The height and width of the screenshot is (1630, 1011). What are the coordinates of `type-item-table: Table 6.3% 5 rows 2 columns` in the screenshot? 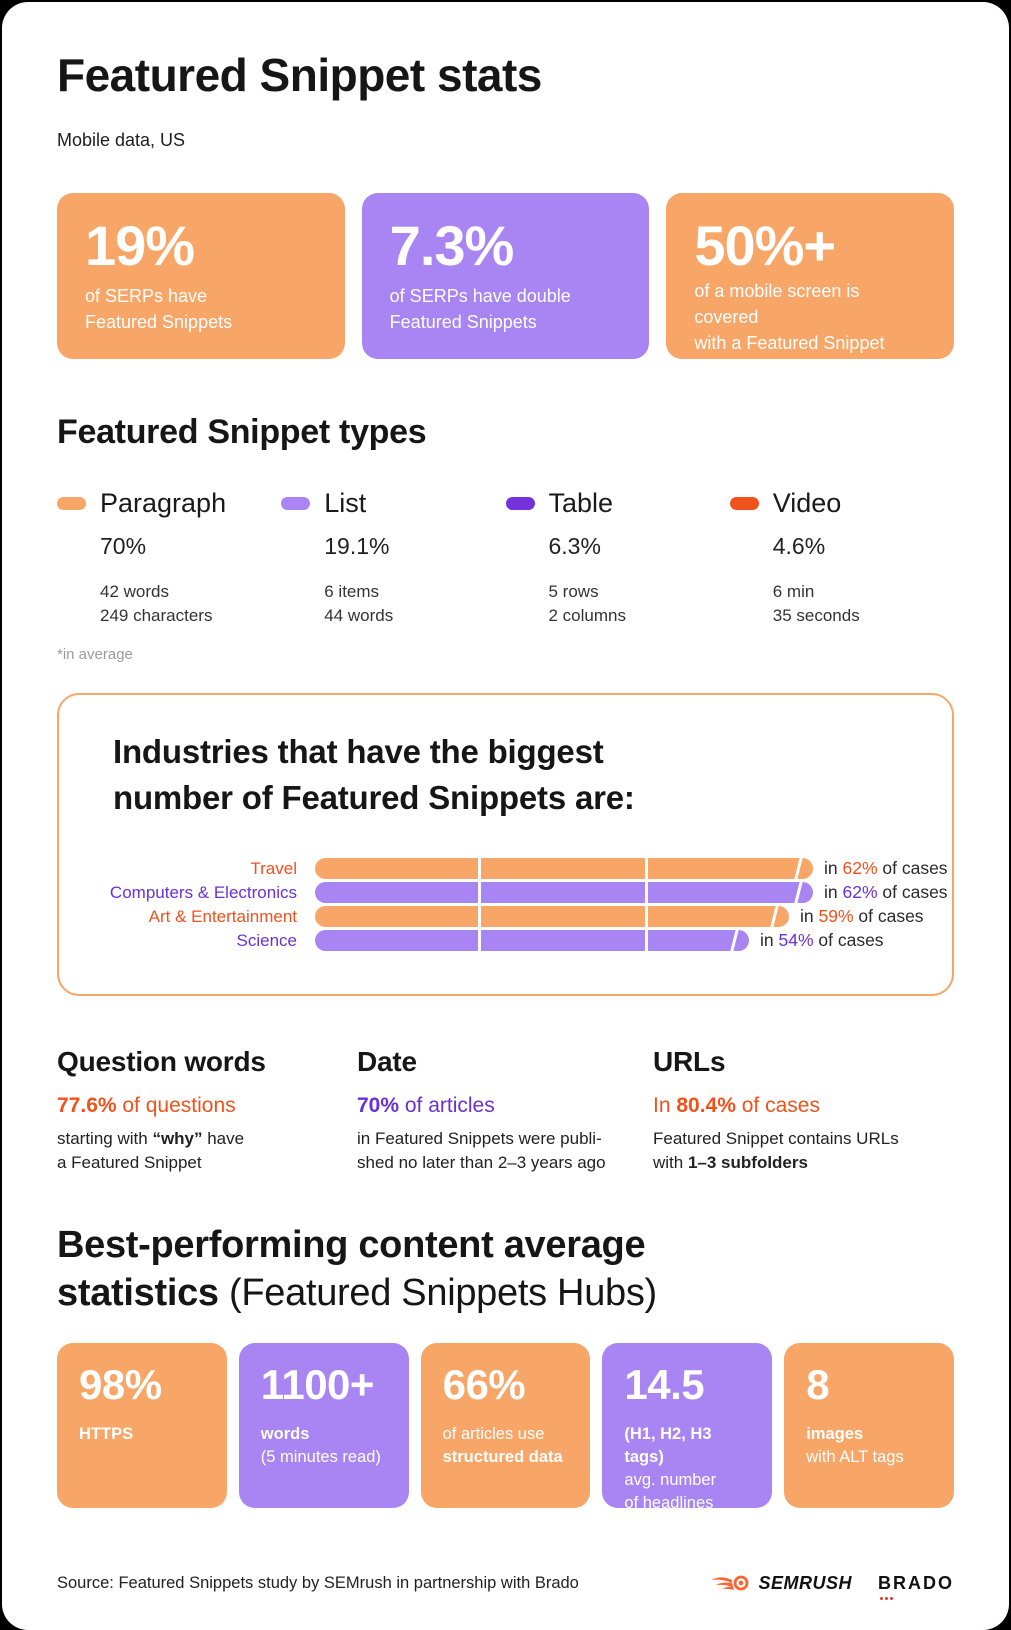 It's located at (617, 558).